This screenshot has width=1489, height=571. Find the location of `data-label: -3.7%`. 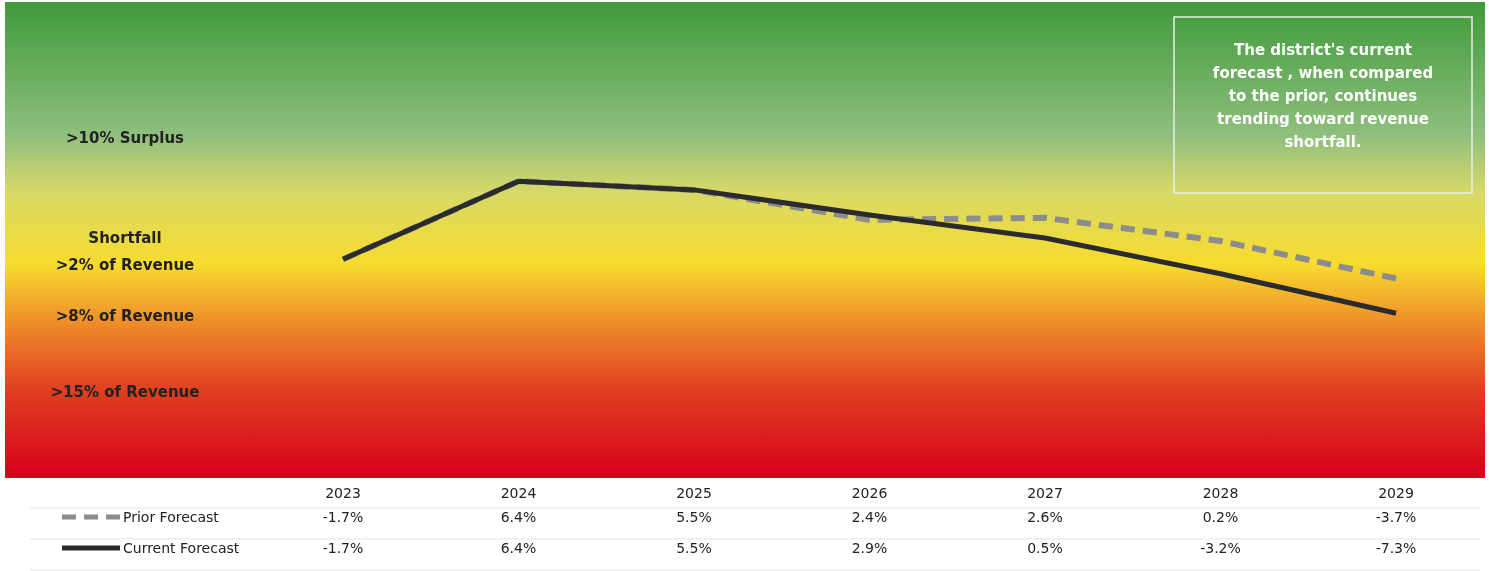

data-label: -3.7% is located at coordinates (1396, 517).